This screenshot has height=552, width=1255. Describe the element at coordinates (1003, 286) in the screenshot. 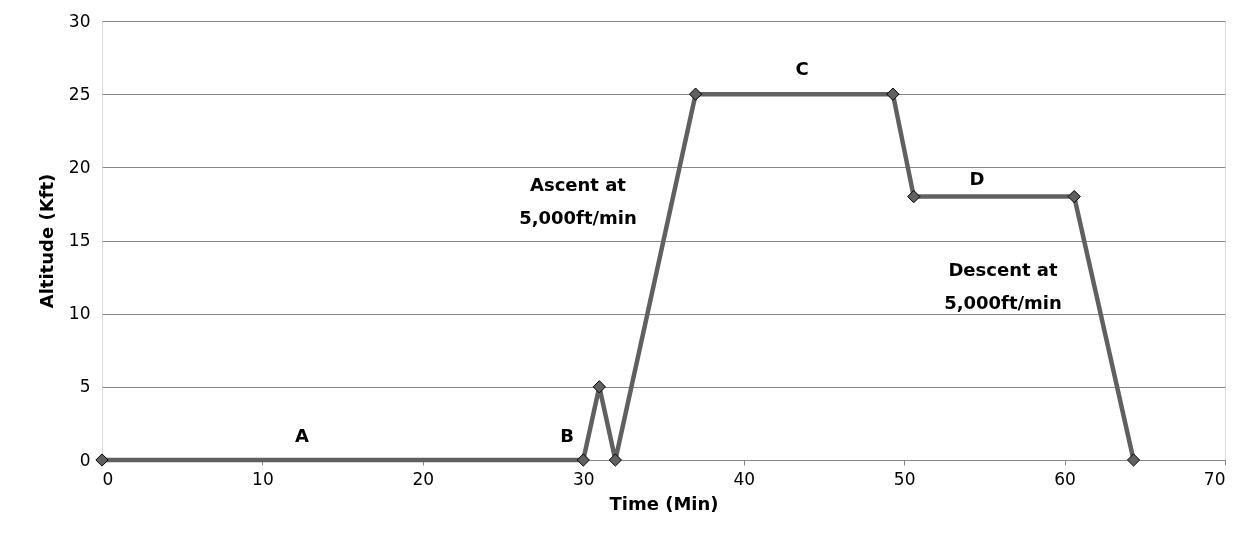

I see `annotation: Descent at 5,000ft/min` at that location.